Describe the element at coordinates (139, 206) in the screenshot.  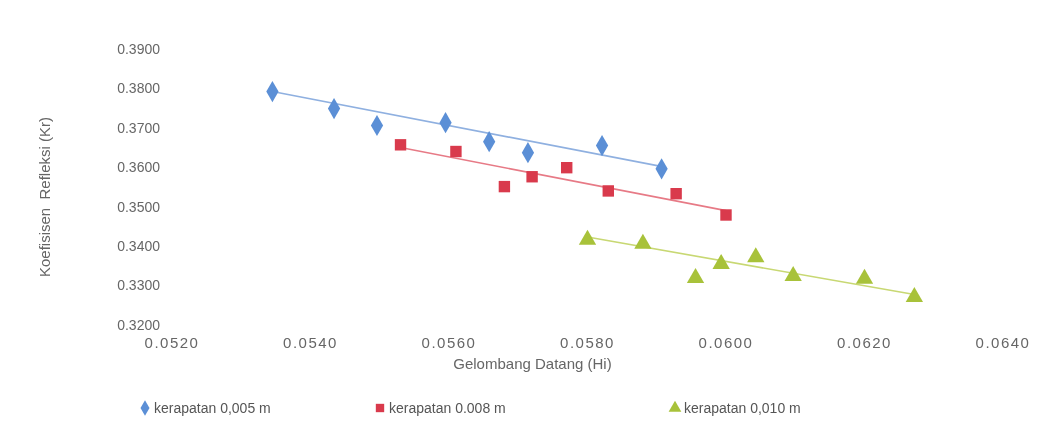
I see `y-tick-label: 0.3500` at that location.